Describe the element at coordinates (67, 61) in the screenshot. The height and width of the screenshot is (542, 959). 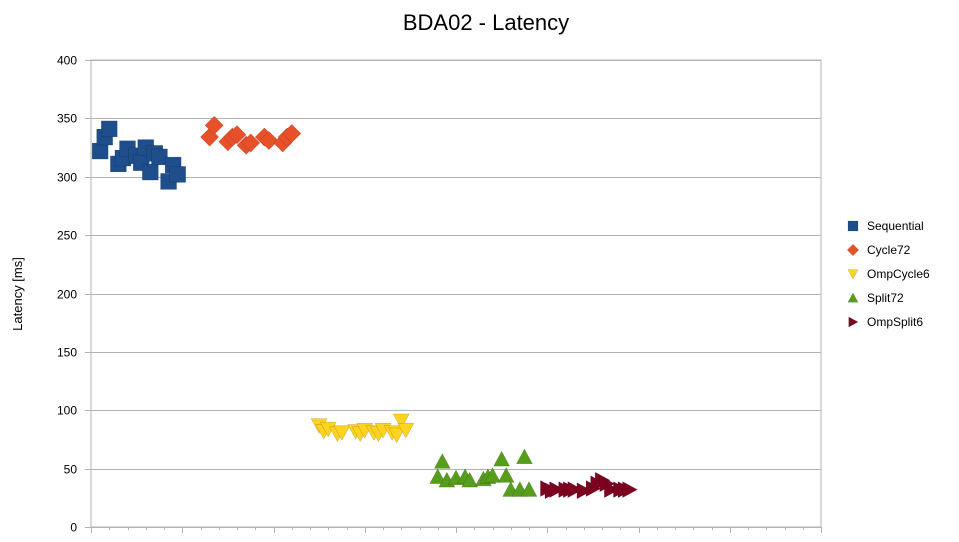
I see `y-tick-label: 400` at that location.